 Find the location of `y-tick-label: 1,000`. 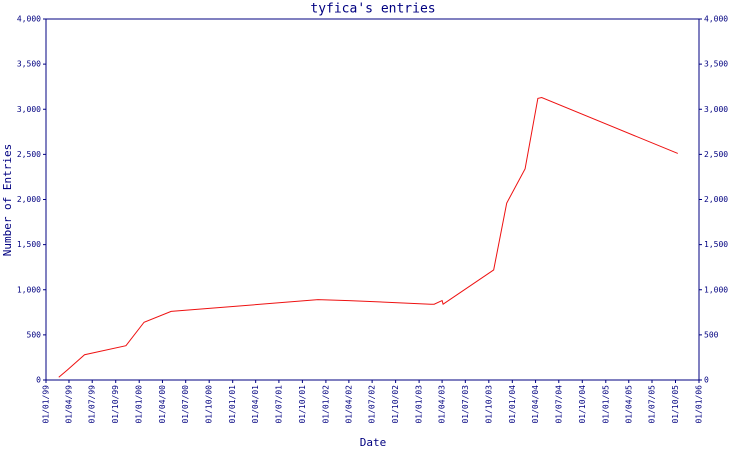

y-tick-label: 1,000 is located at coordinates (29, 289).